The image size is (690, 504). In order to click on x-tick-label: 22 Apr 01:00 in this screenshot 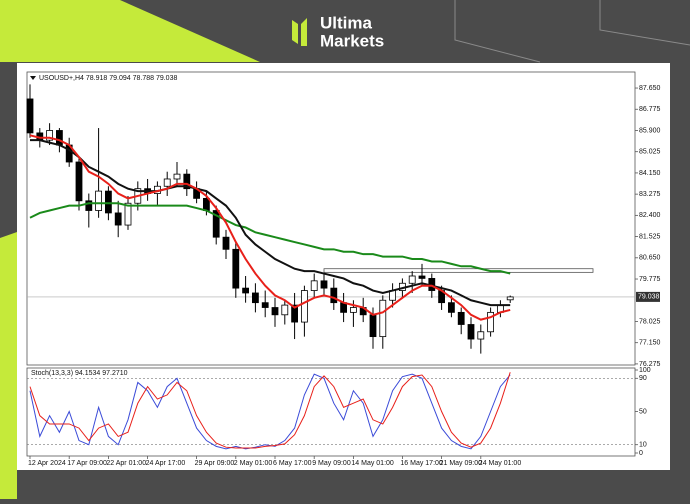, I will do `click(126, 463)`.